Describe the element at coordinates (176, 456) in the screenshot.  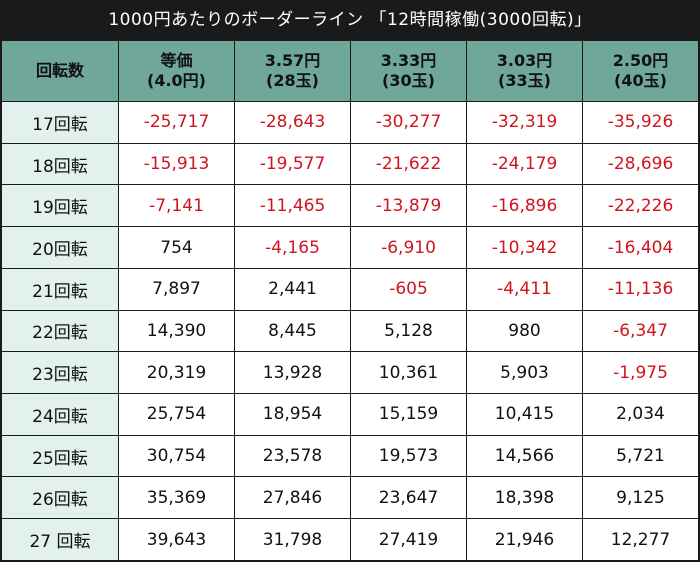
I see `table-cell: 30,754` at that location.